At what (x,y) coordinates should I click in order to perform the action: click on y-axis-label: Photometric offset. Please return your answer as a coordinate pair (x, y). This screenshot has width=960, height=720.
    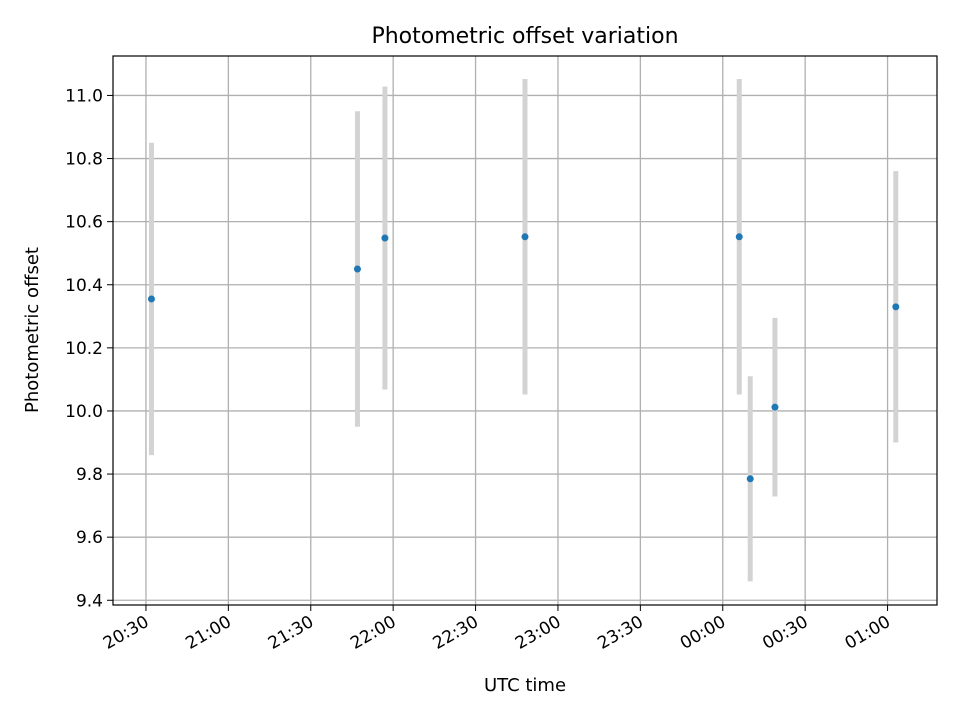
    Looking at the image, I should click on (32, 330).